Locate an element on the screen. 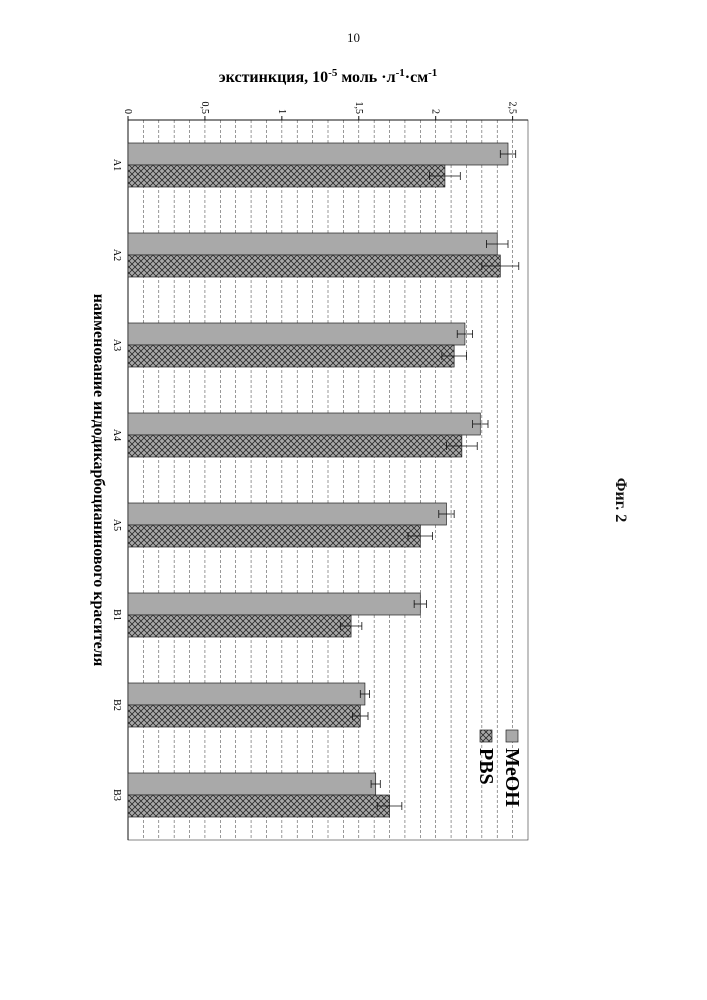 Image resolution: width=707 pixels, height=1000 pixels. category-label: A5 is located at coordinates (116, 525).